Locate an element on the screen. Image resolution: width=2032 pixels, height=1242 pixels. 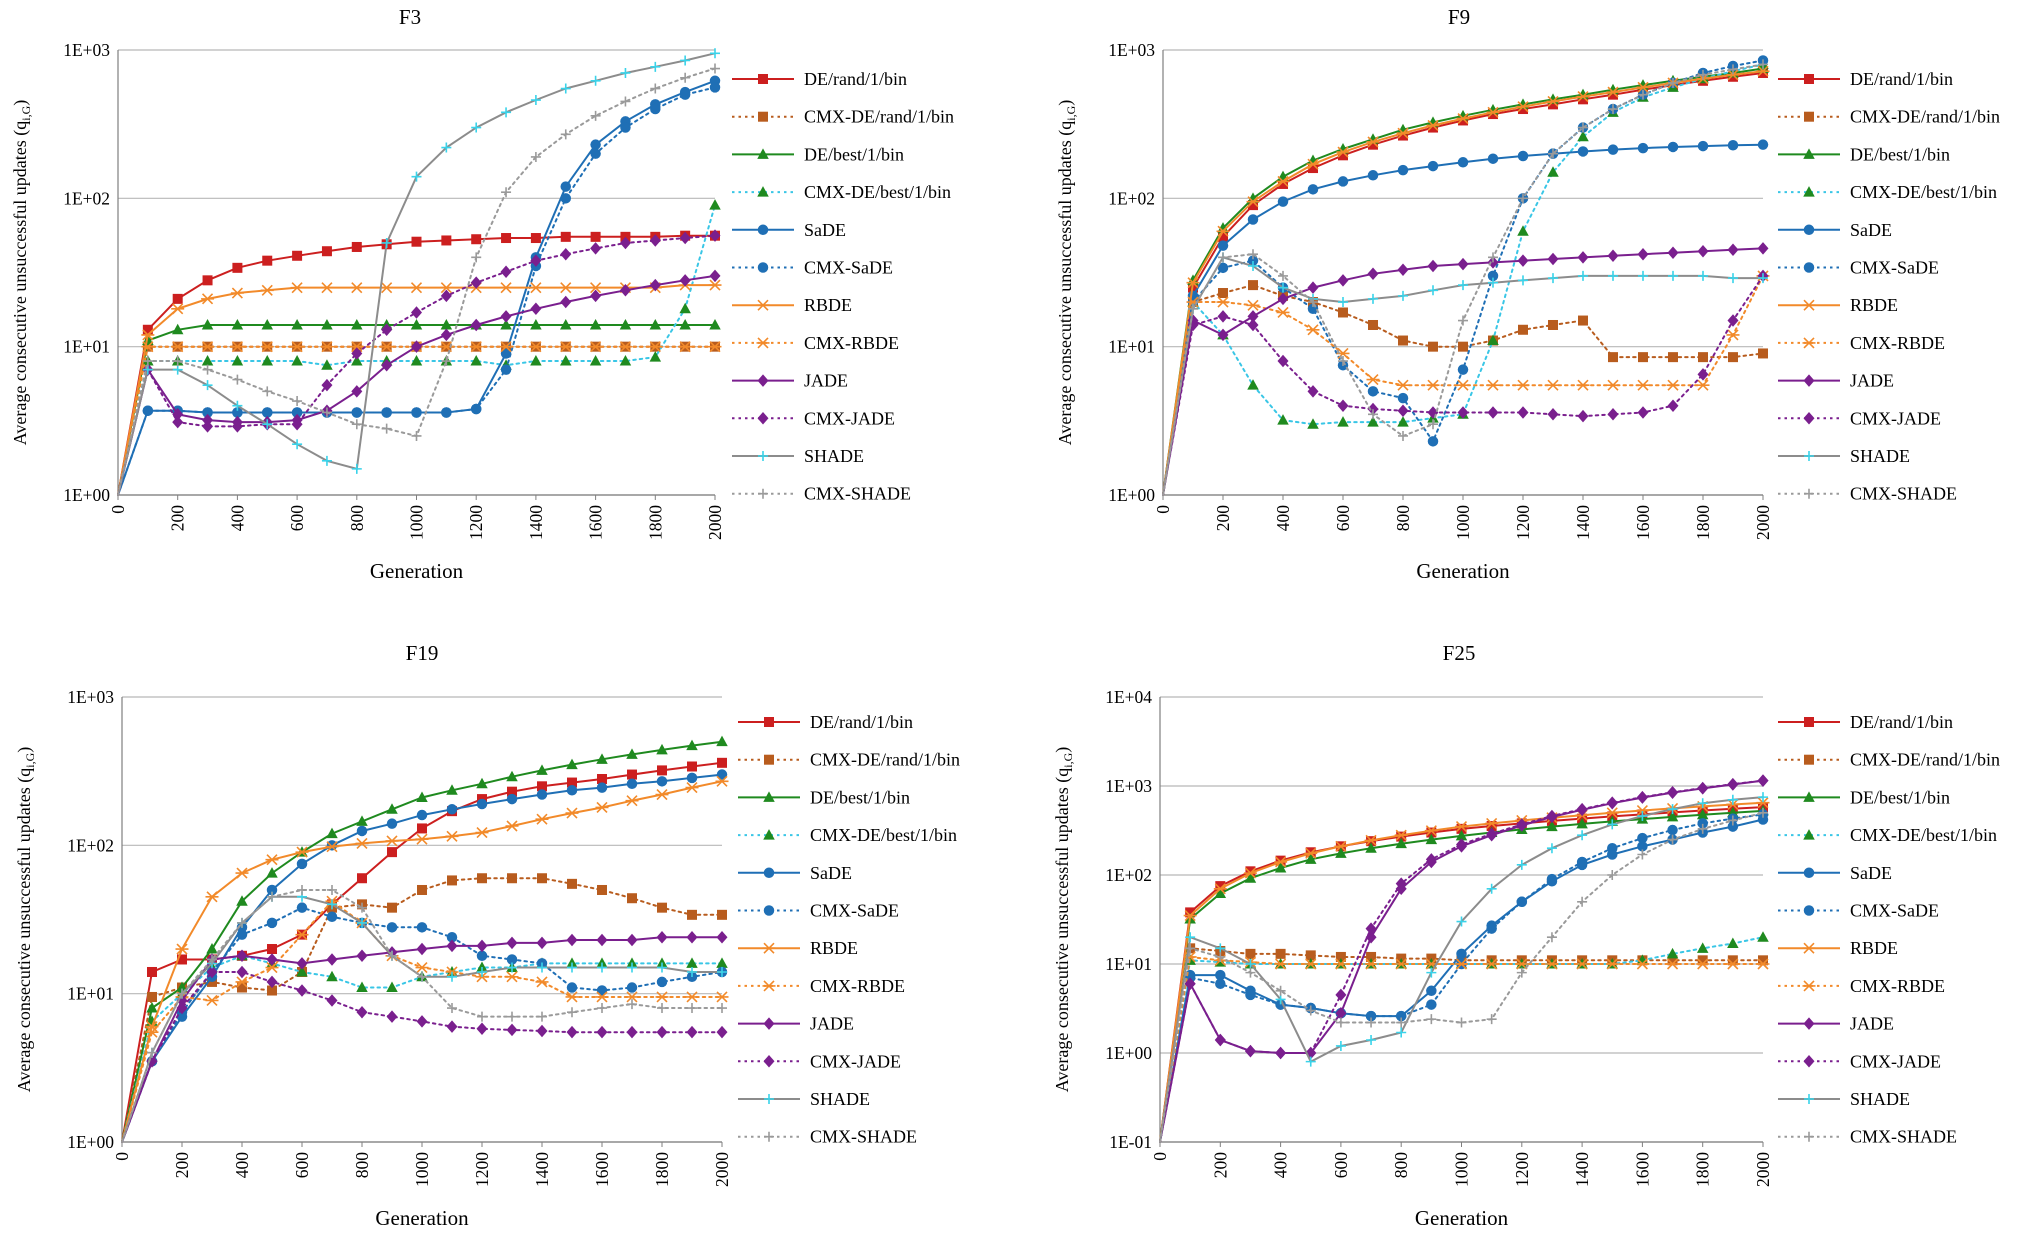
legend-label: RBDE is located at coordinates (834, 948).